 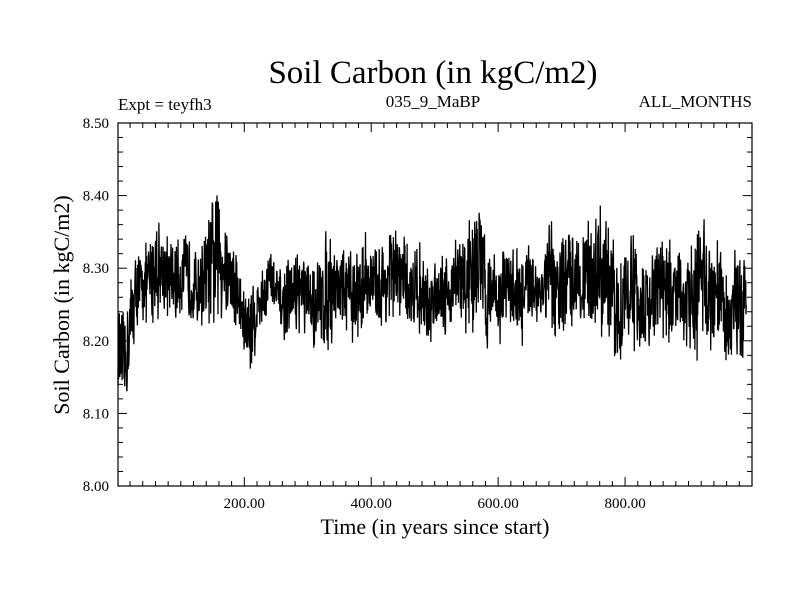 What do you see at coordinates (695, 101) in the screenshot?
I see `months-label: ALL_MONTHS` at bounding box center [695, 101].